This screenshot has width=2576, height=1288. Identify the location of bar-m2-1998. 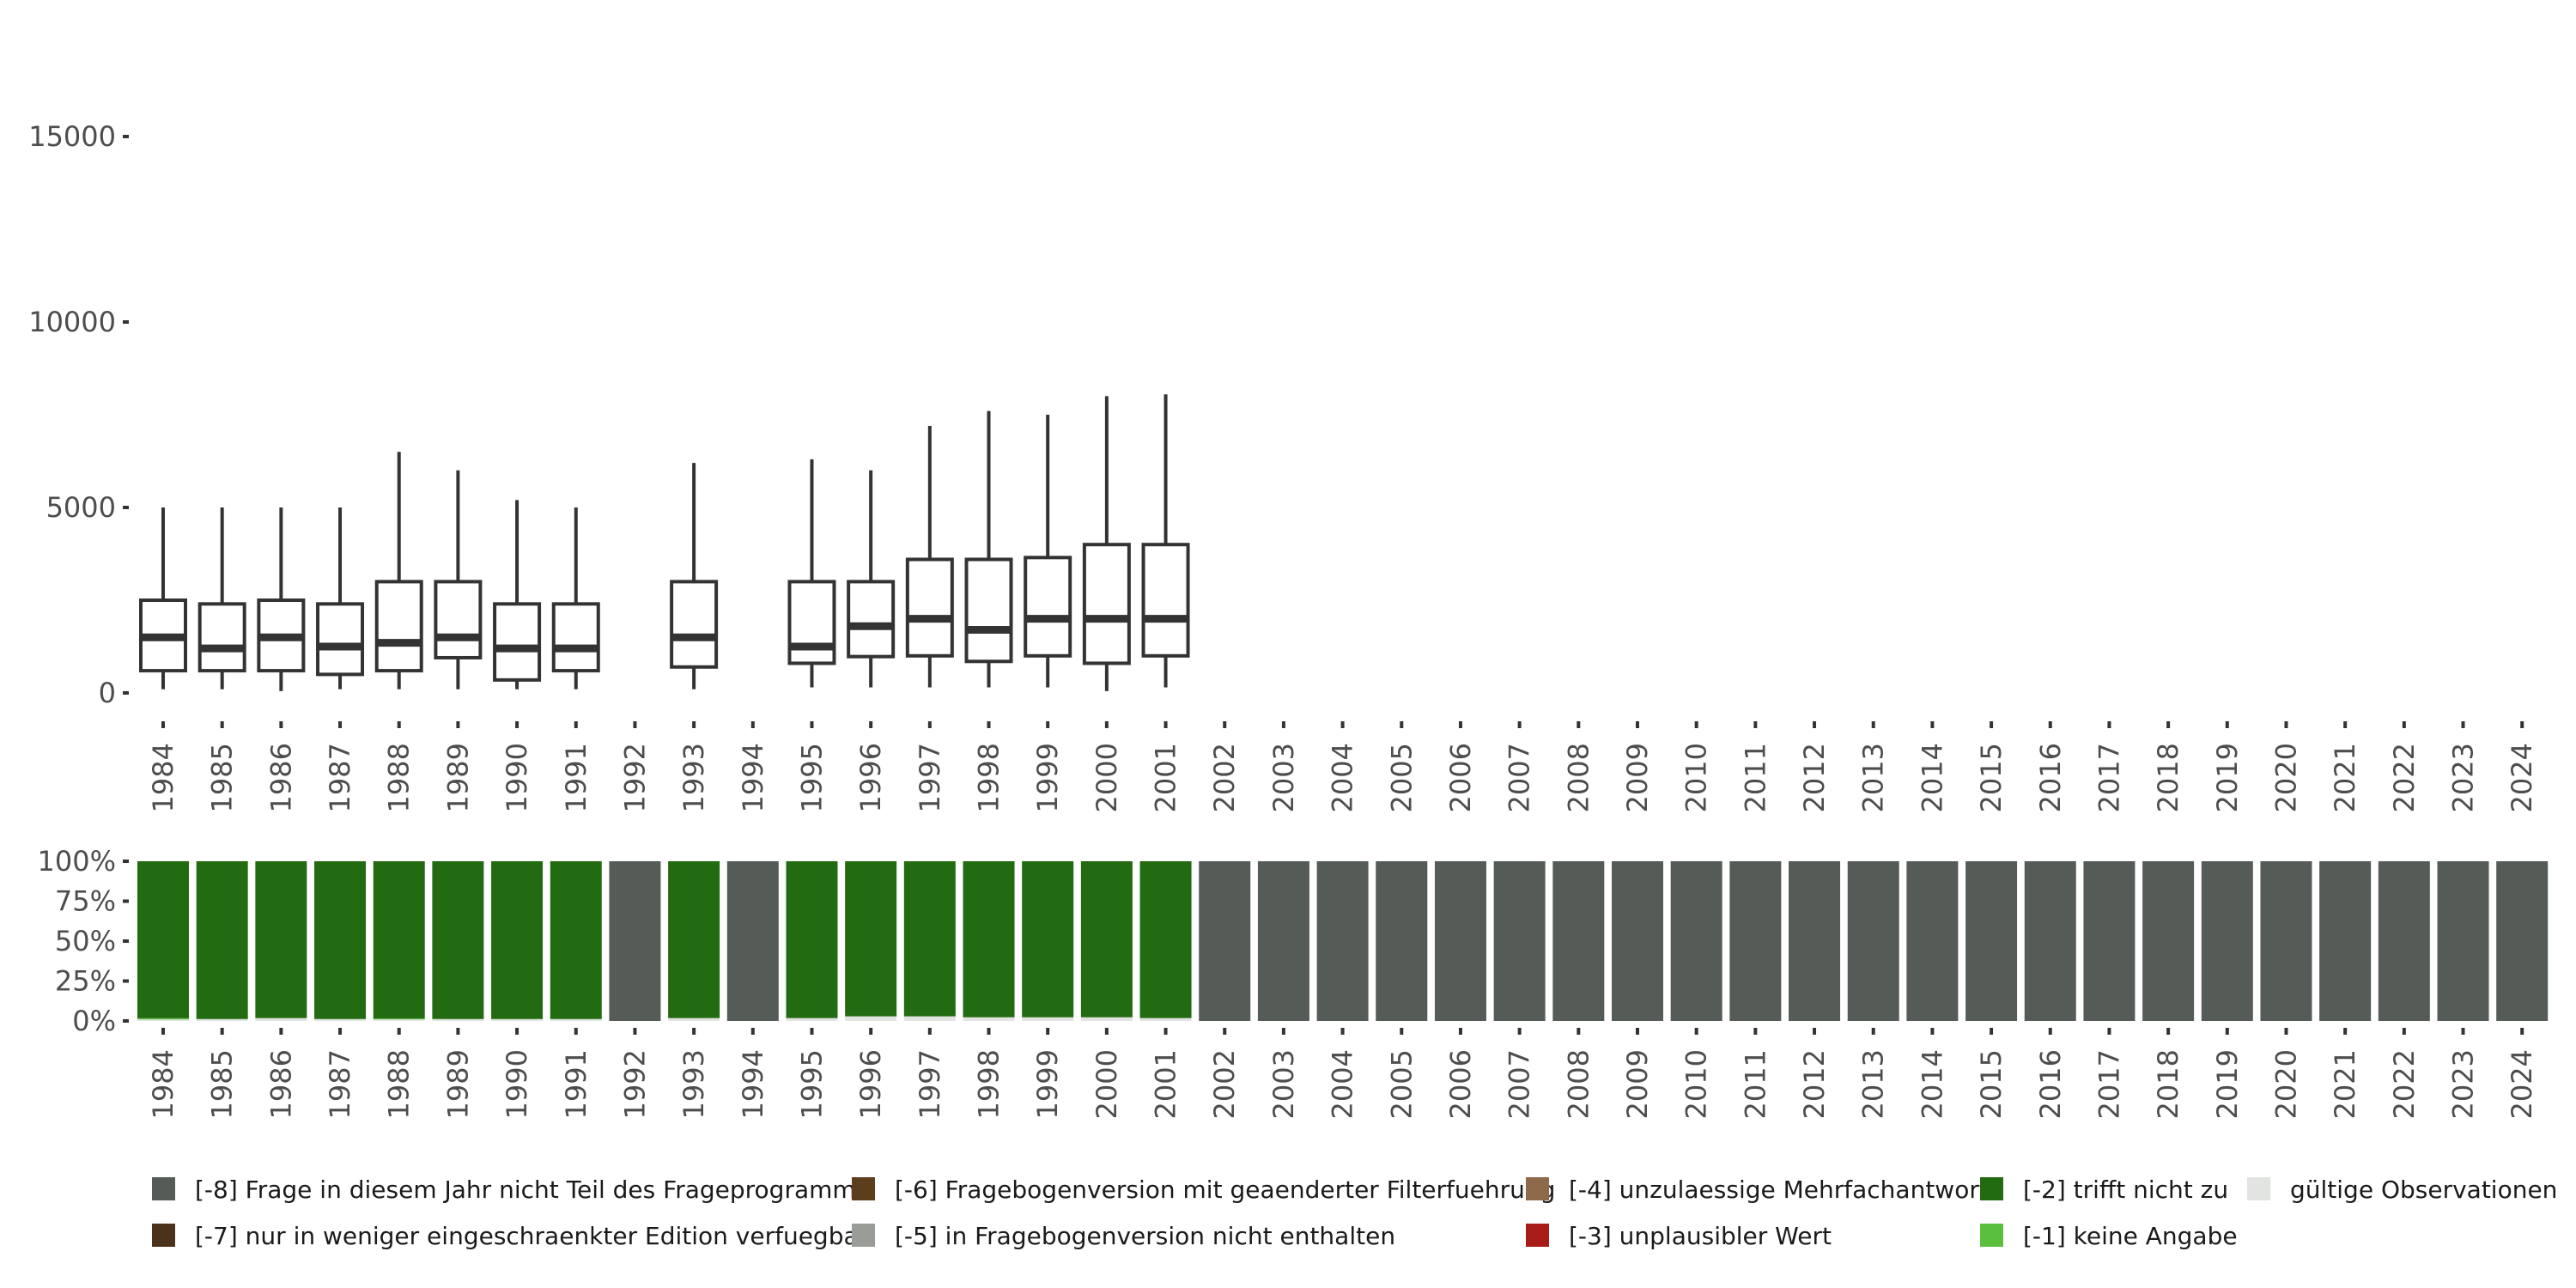
(989, 940).